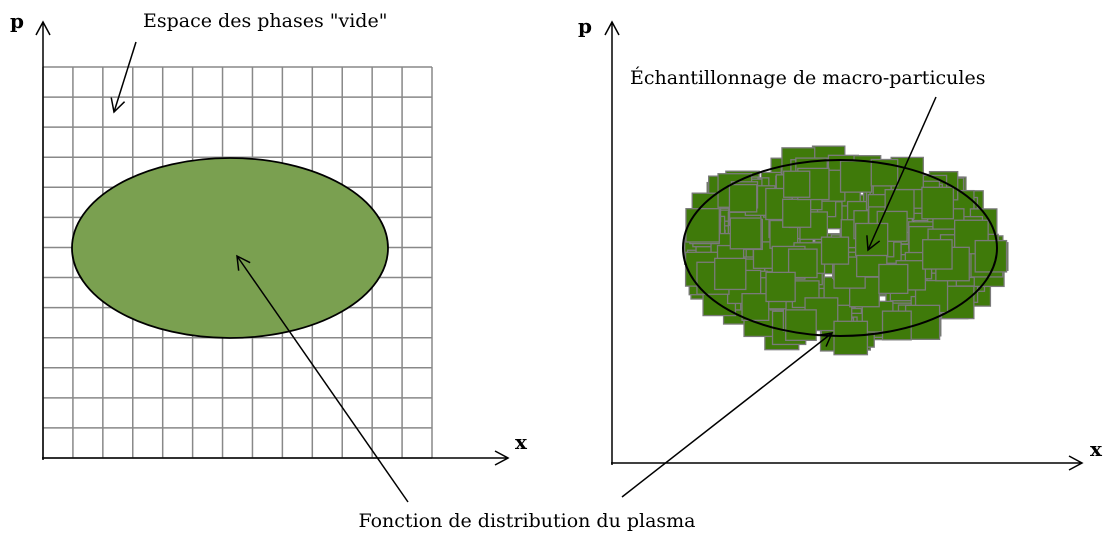  What do you see at coordinates (526, 521) in the screenshot?
I see `caption: Fonction de distribution du plasma` at bounding box center [526, 521].